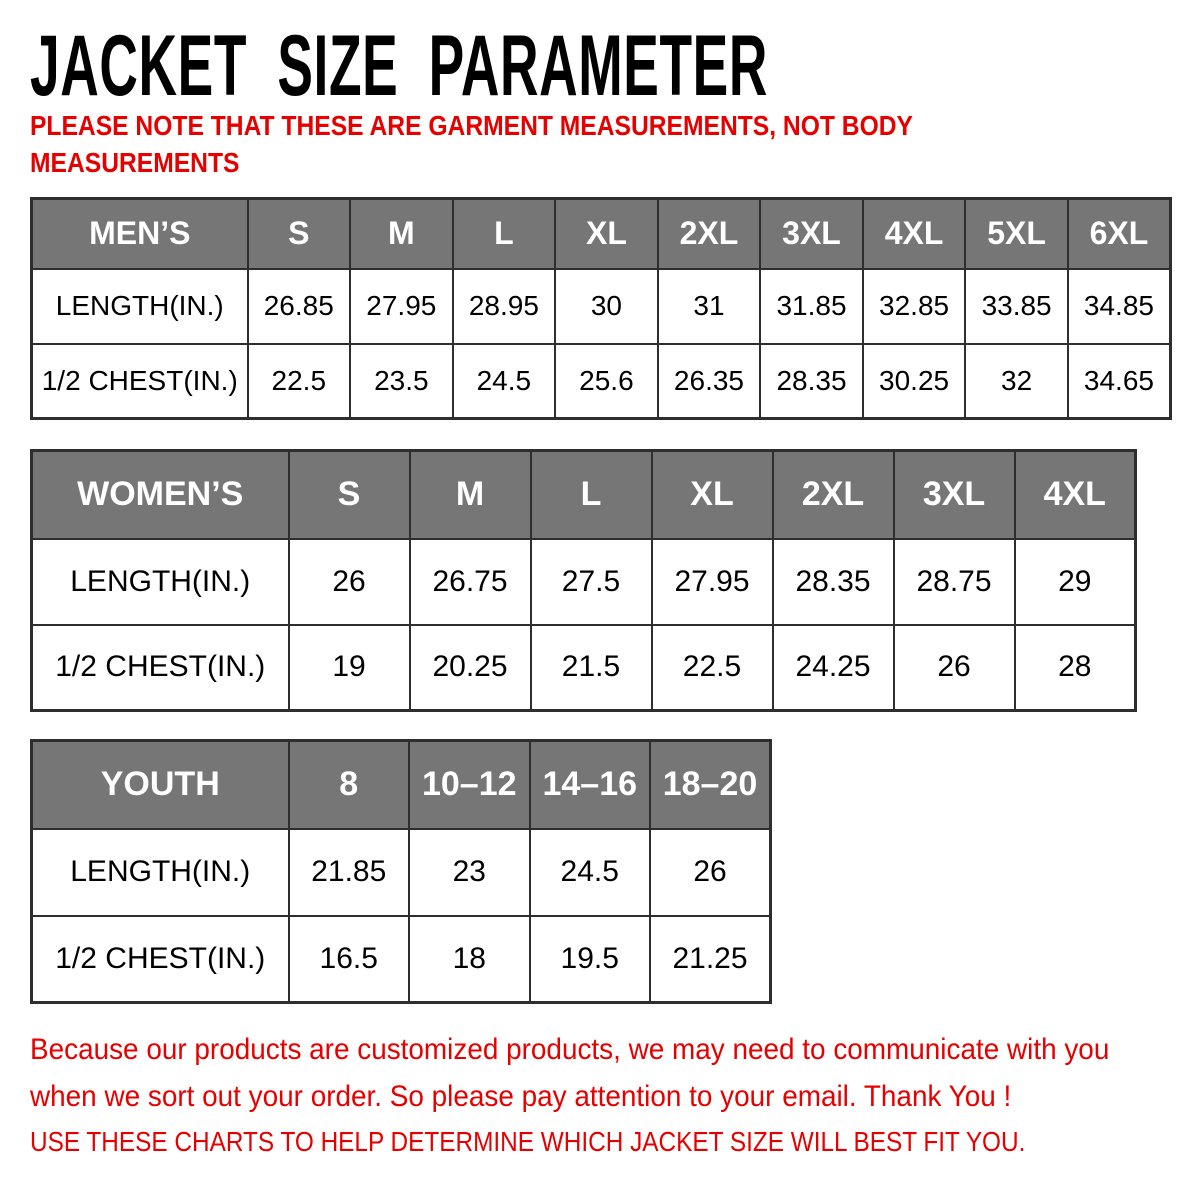 Image resolution: width=1200 pixels, height=1200 pixels. What do you see at coordinates (504, 233) in the screenshot?
I see `mens-size-header-cell: L` at bounding box center [504, 233].